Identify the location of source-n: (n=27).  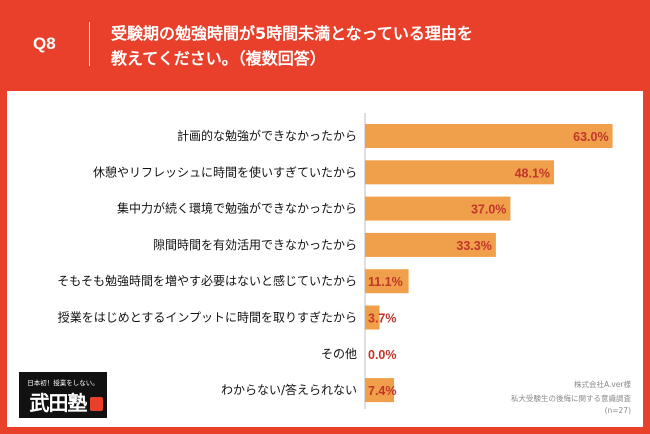
(617, 410).